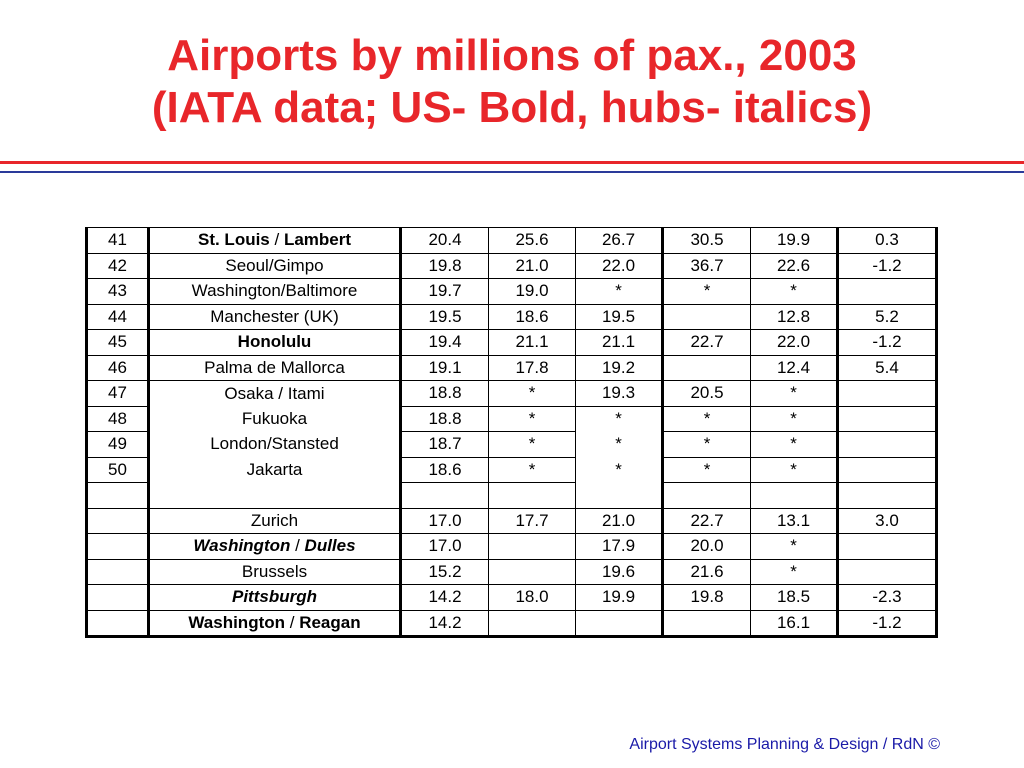  Describe the element at coordinates (444, 265) in the screenshot. I see `value-cell-c1: 19.8` at that location.